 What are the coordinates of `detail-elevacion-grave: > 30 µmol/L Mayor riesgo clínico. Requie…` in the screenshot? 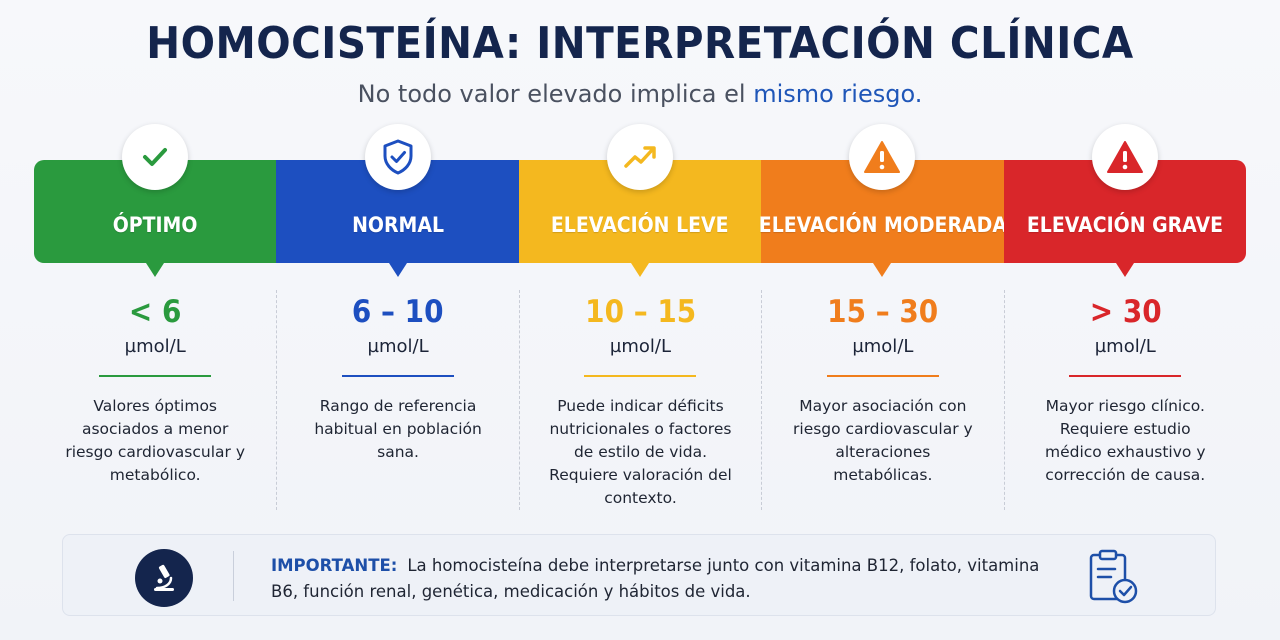 It's located at (1124, 400).